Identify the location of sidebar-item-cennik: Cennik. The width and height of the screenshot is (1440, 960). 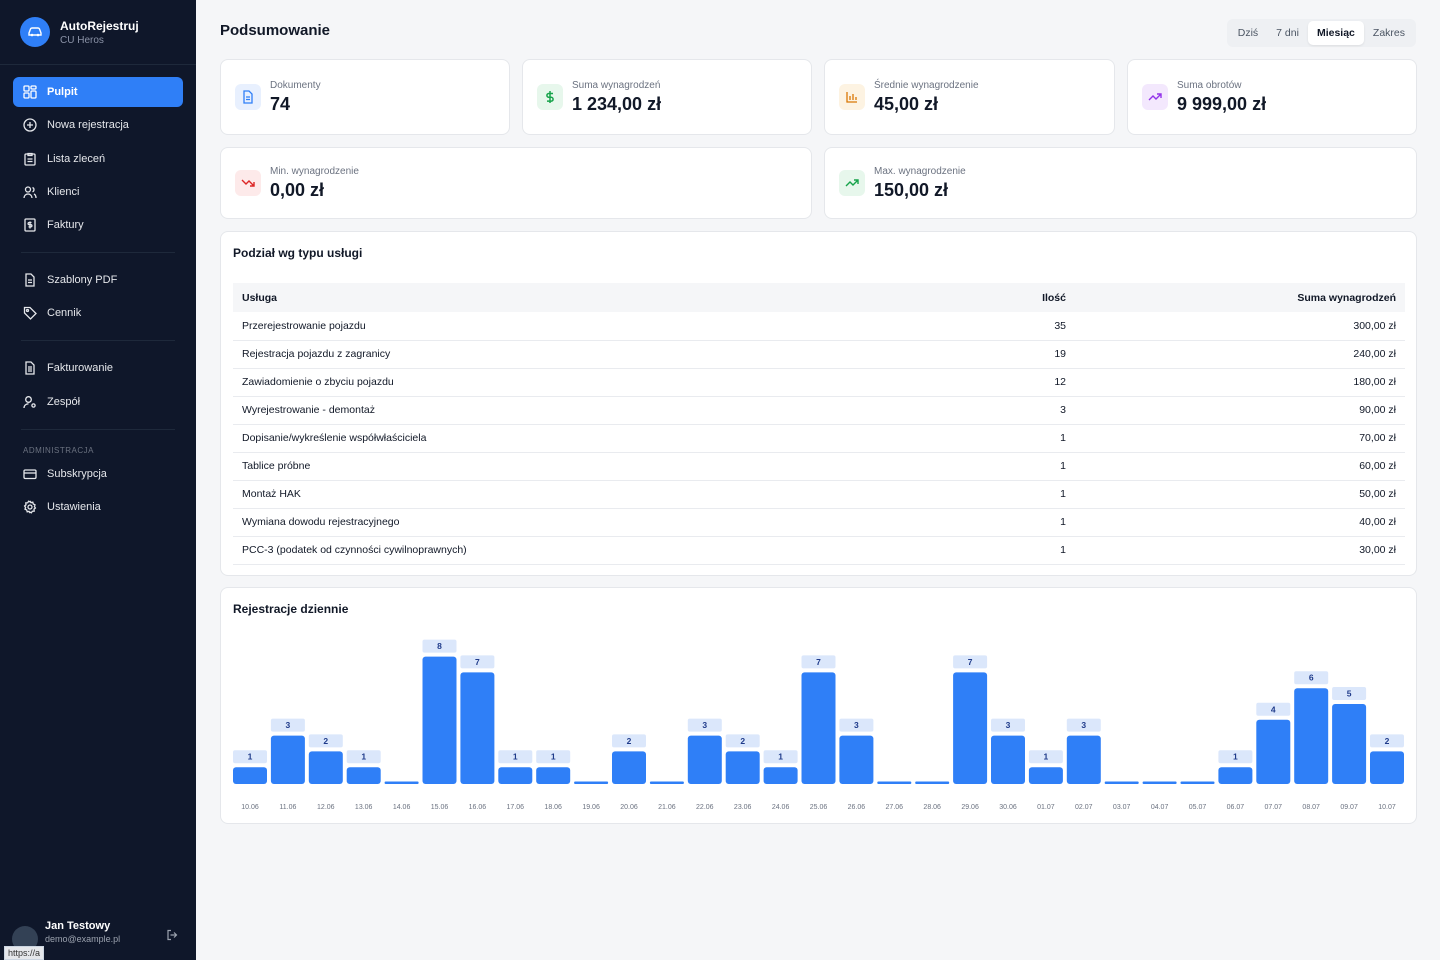
(98, 313).